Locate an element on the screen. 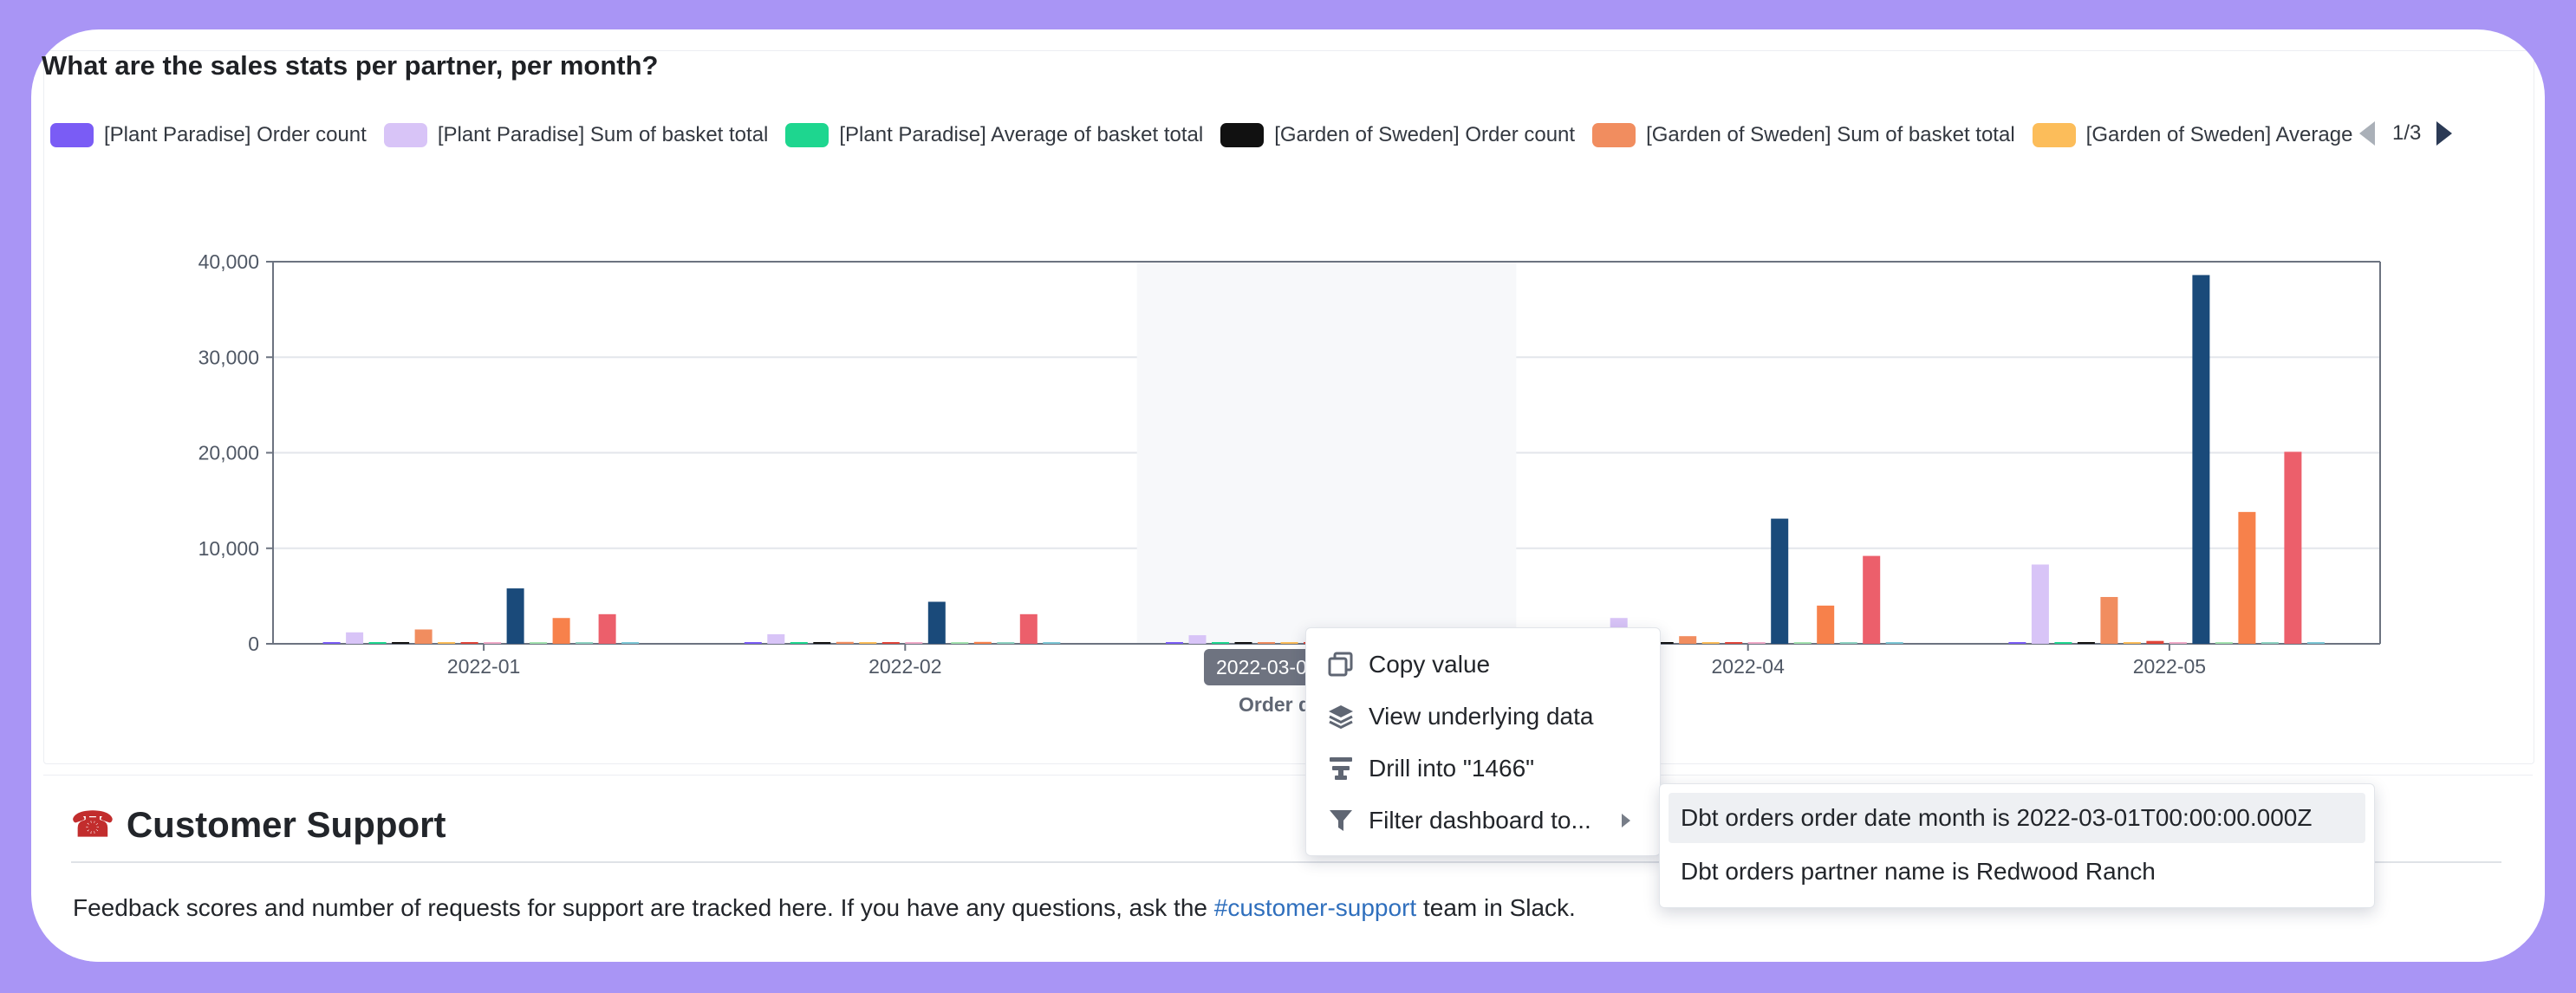  legend-pager: 1/3 is located at coordinates (2406, 133).